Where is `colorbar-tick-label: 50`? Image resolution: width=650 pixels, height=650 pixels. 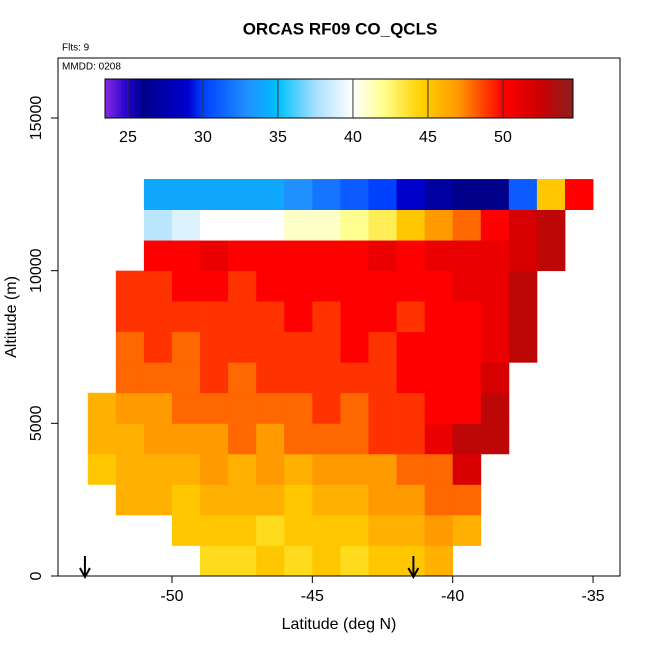
colorbar-tick-label: 50 is located at coordinates (503, 137).